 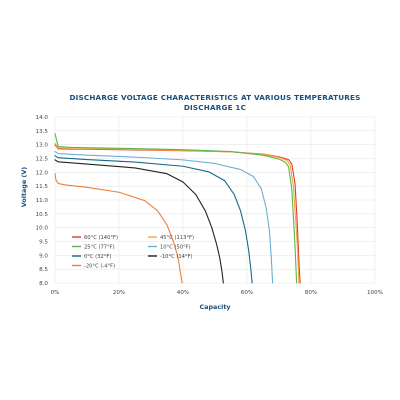 I want to click on y-tick-label: 9.0, so click(x=43, y=256).